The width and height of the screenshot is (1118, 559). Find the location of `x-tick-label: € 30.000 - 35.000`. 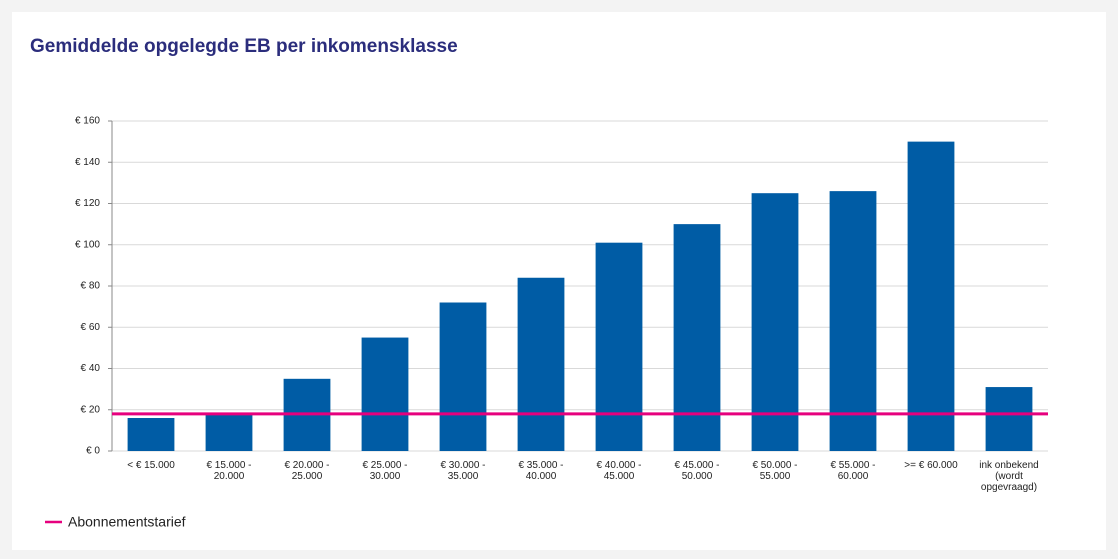

x-tick-label: € 30.000 - 35.000 is located at coordinates (463, 471).